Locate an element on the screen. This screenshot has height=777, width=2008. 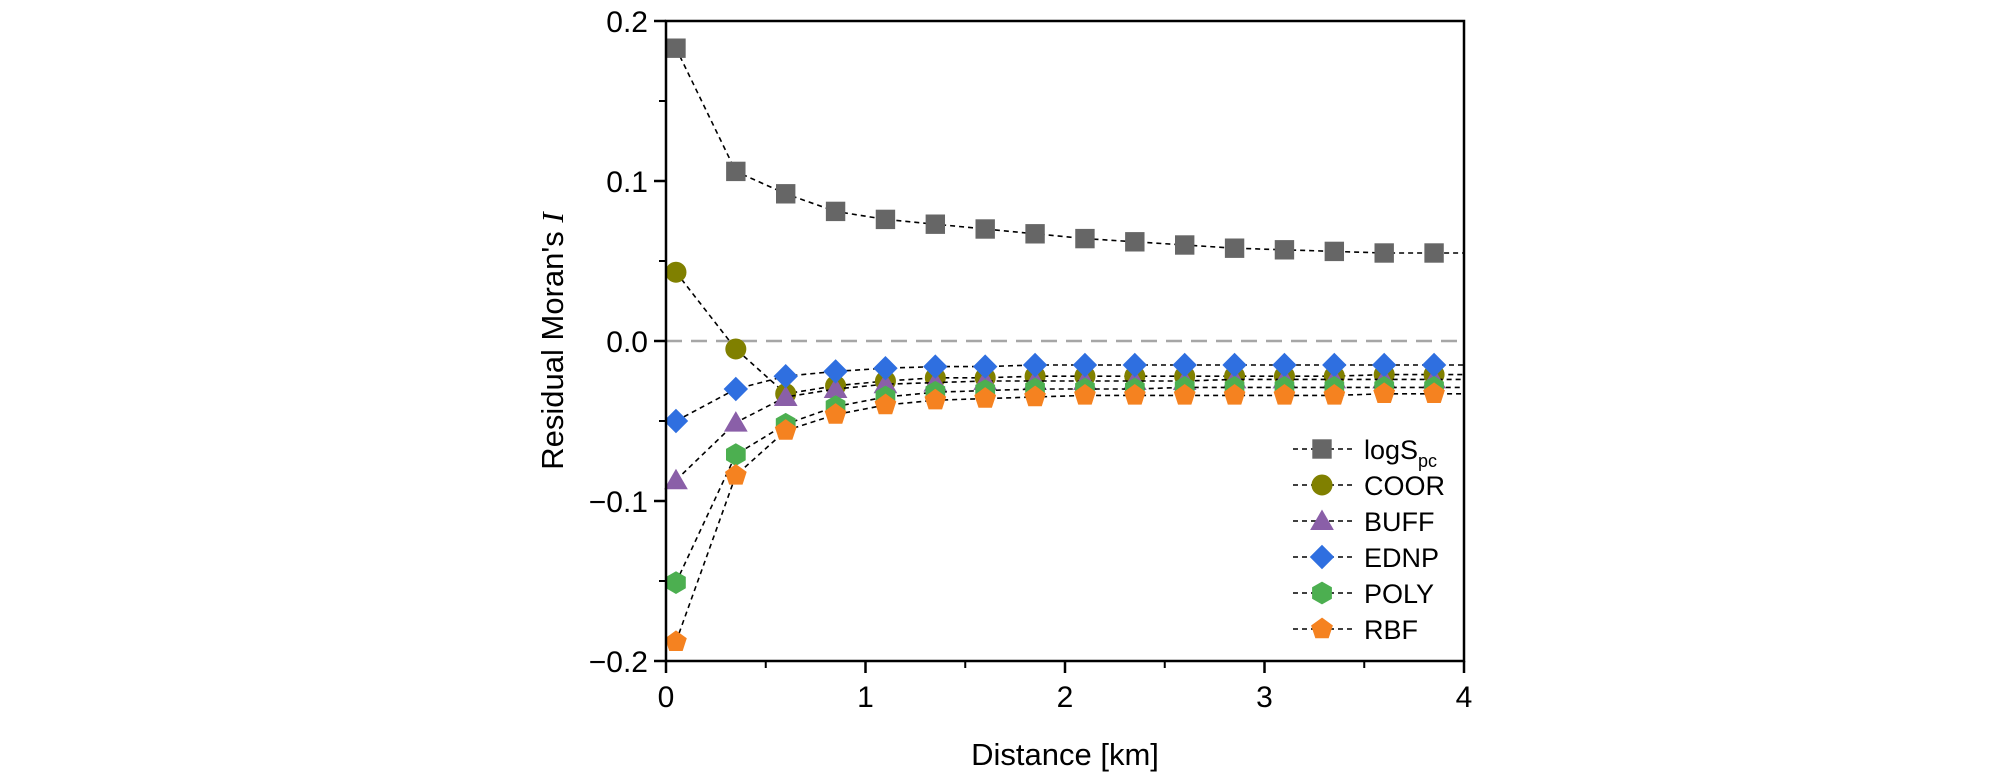
series-line-logs is located at coordinates (1069, 150).